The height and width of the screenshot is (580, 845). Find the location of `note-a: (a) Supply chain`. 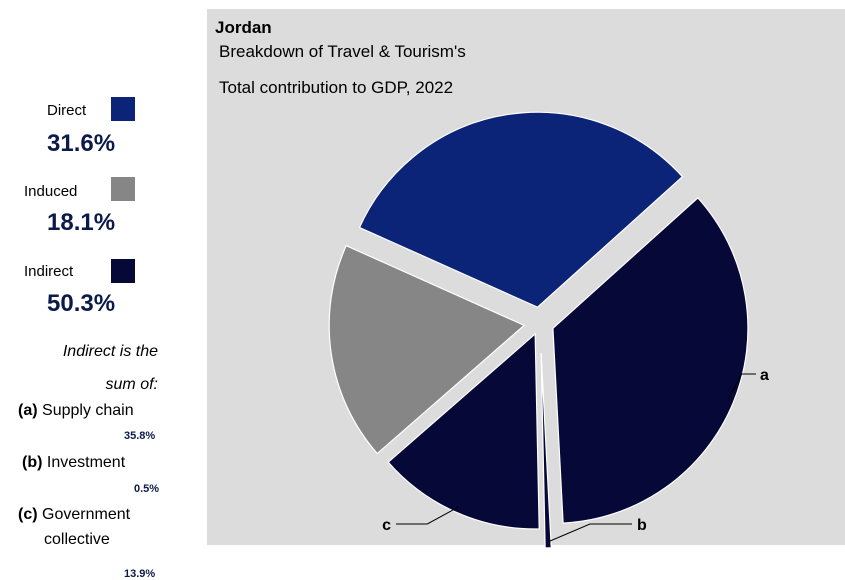

note-a: (a) Supply chain is located at coordinates (76, 411).